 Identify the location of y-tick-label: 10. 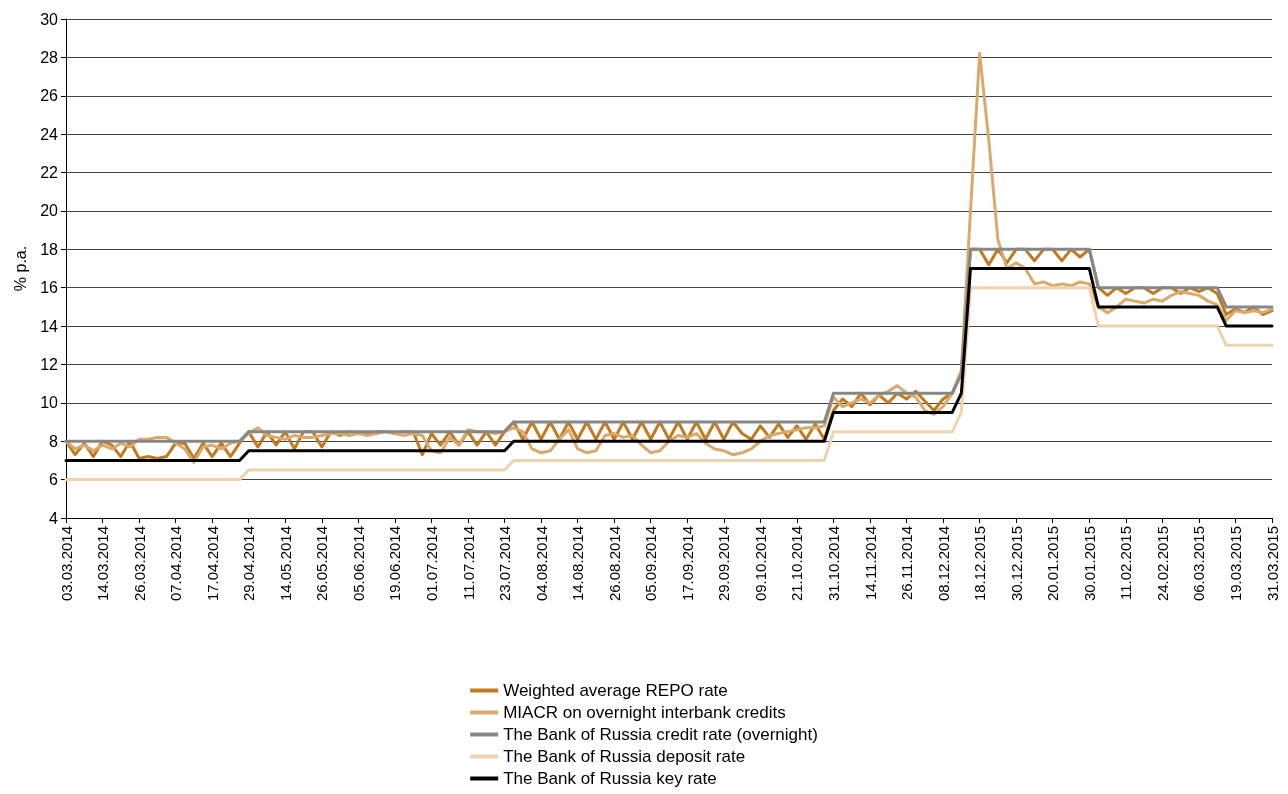
(49, 403).